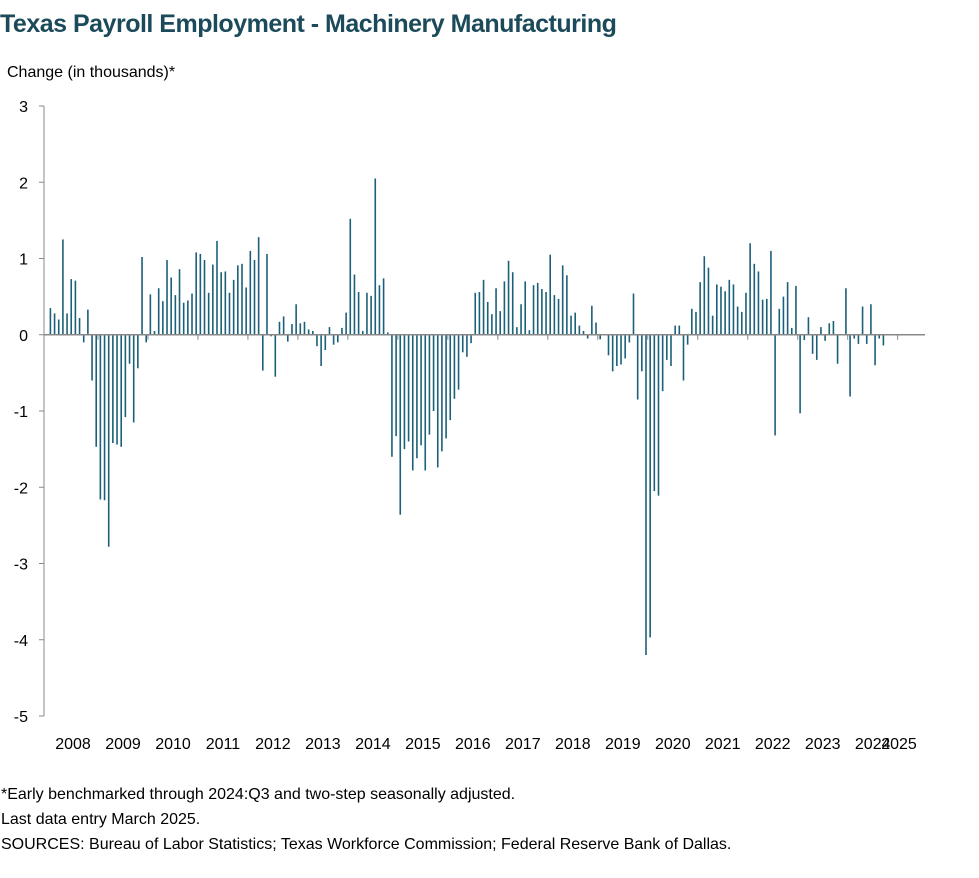 This screenshot has height=878, width=979. What do you see at coordinates (473, 744) in the screenshot?
I see `x-tick-label: 2016` at bounding box center [473, 744].